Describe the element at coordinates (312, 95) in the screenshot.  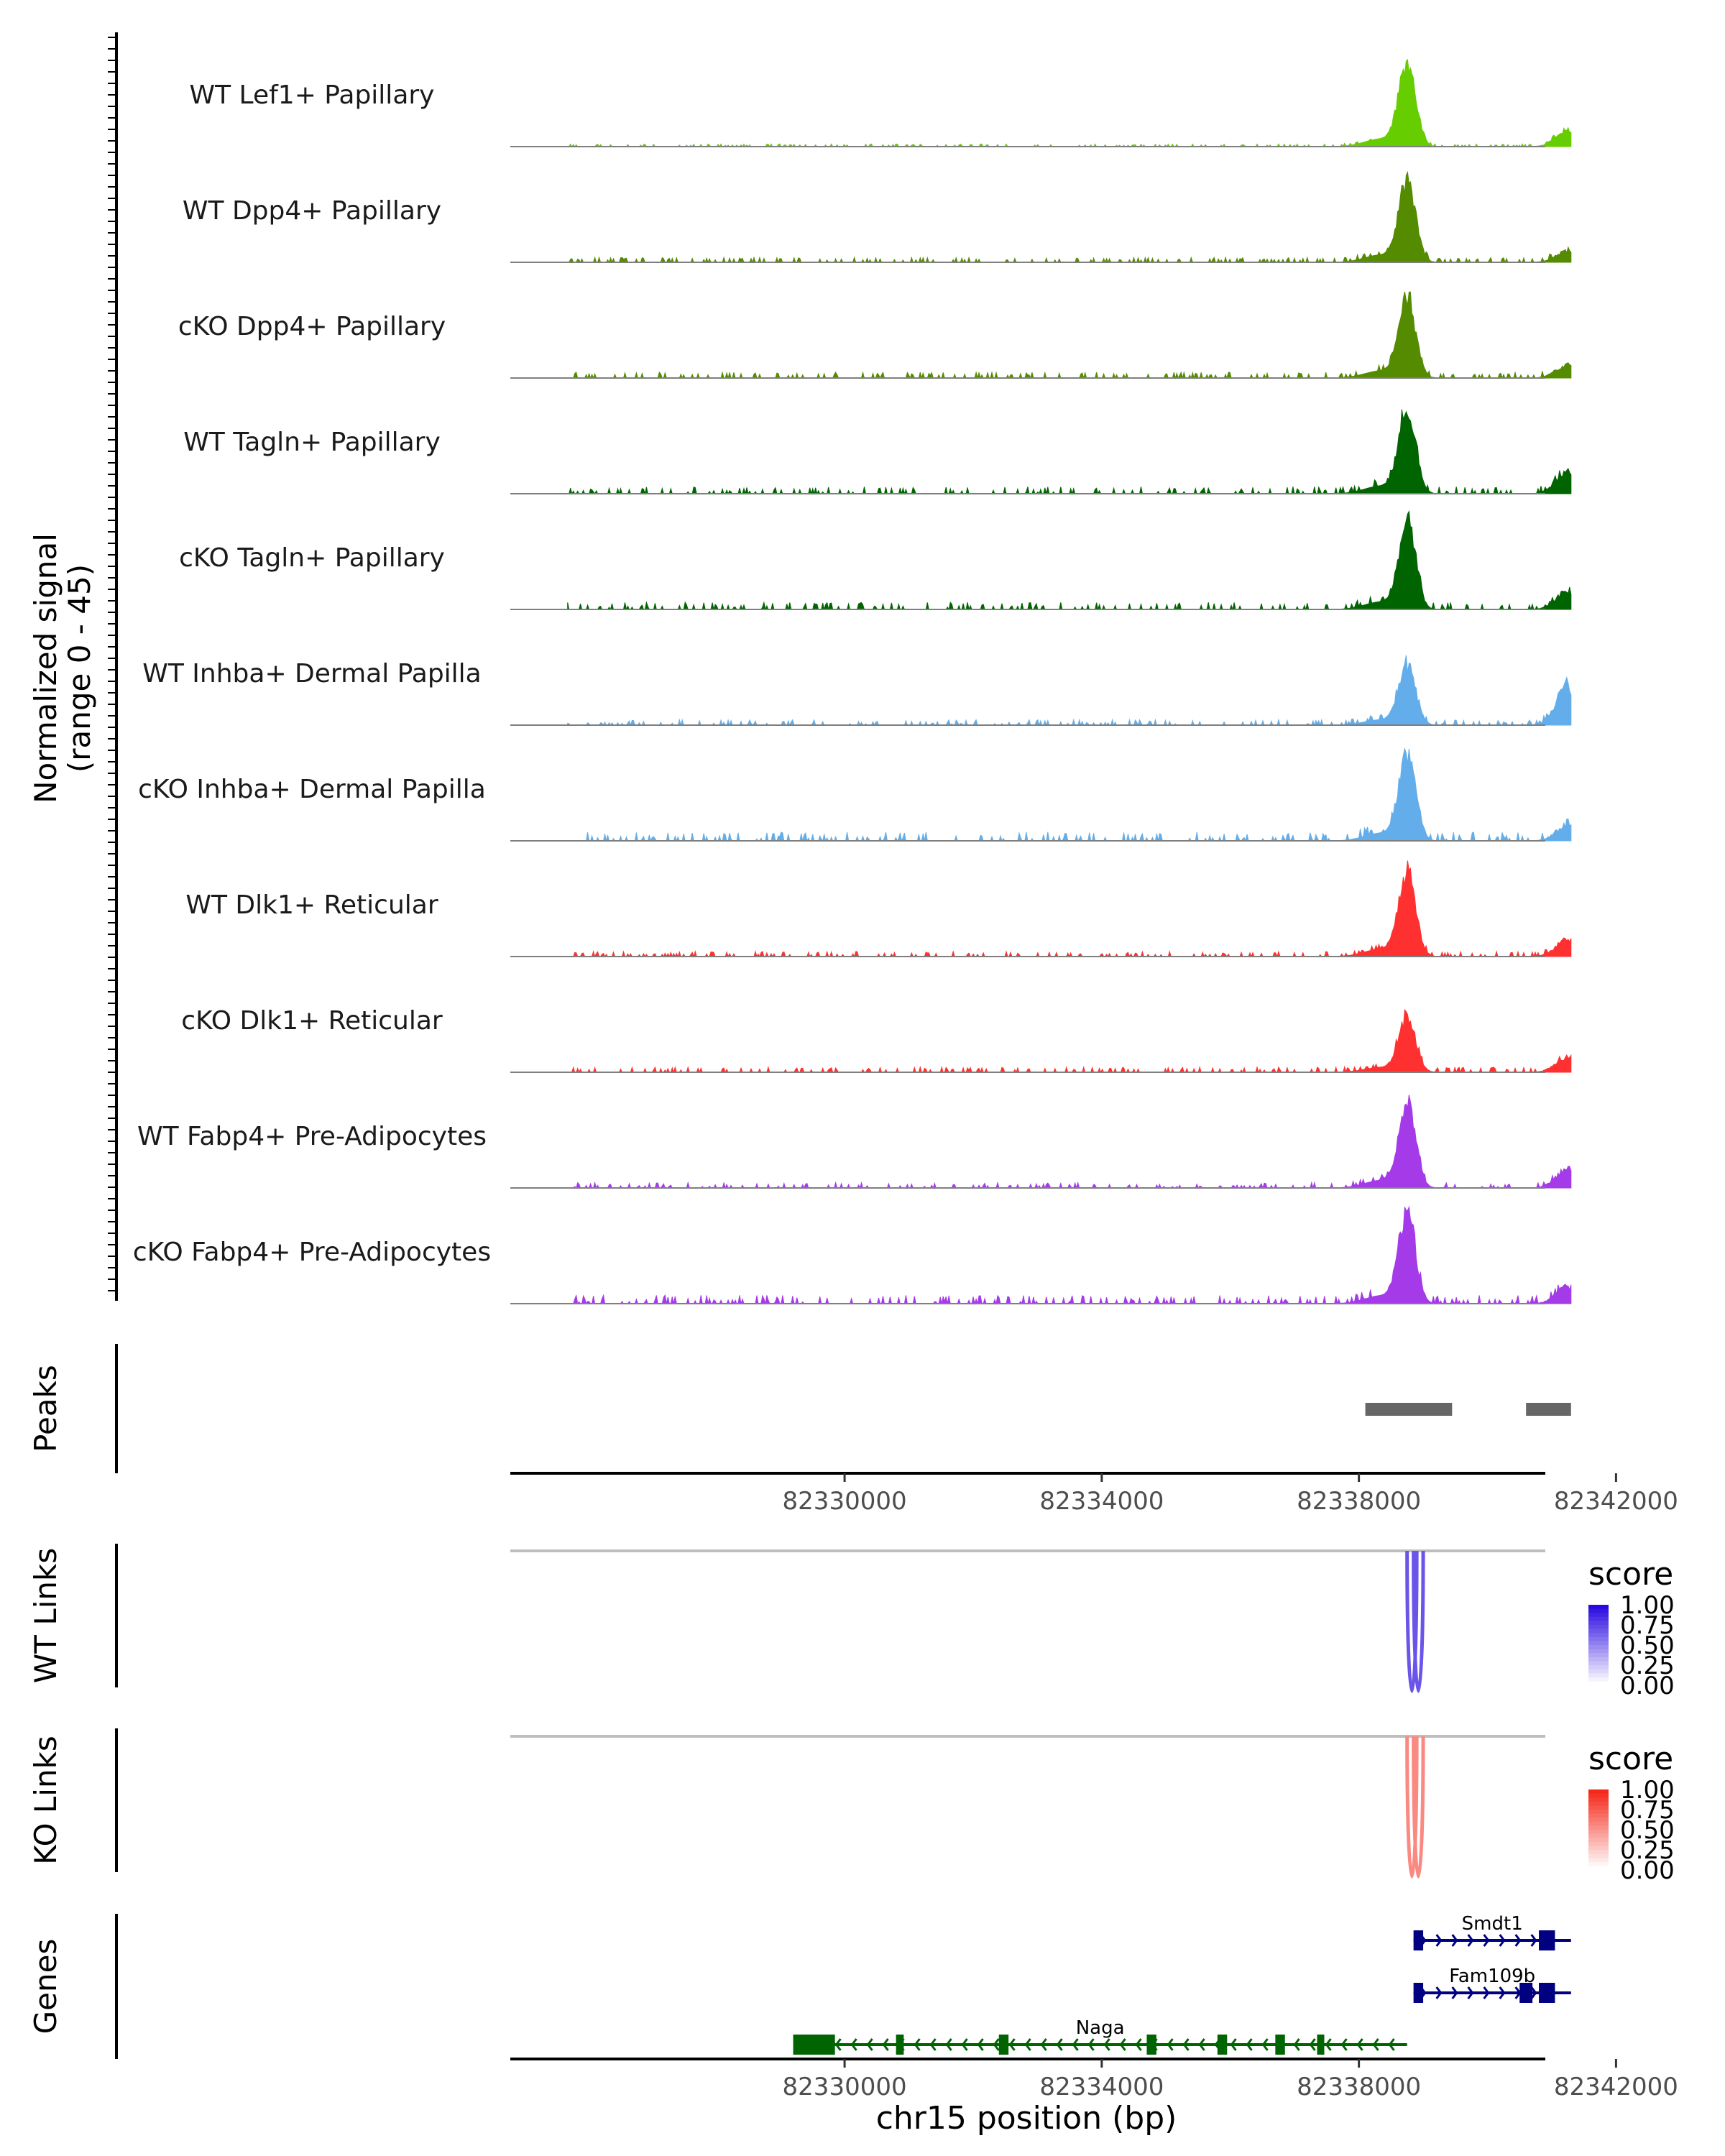
I see `track-label: WT Lef1+ Papillary` at that location.